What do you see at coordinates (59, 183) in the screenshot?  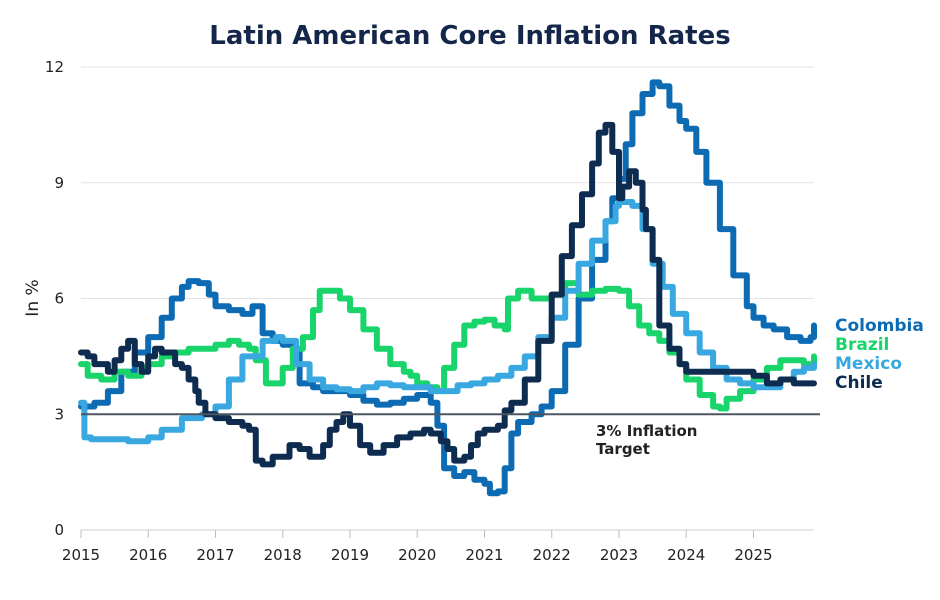 I see `y-tick-9: 9` at bounding box center [59, 183].